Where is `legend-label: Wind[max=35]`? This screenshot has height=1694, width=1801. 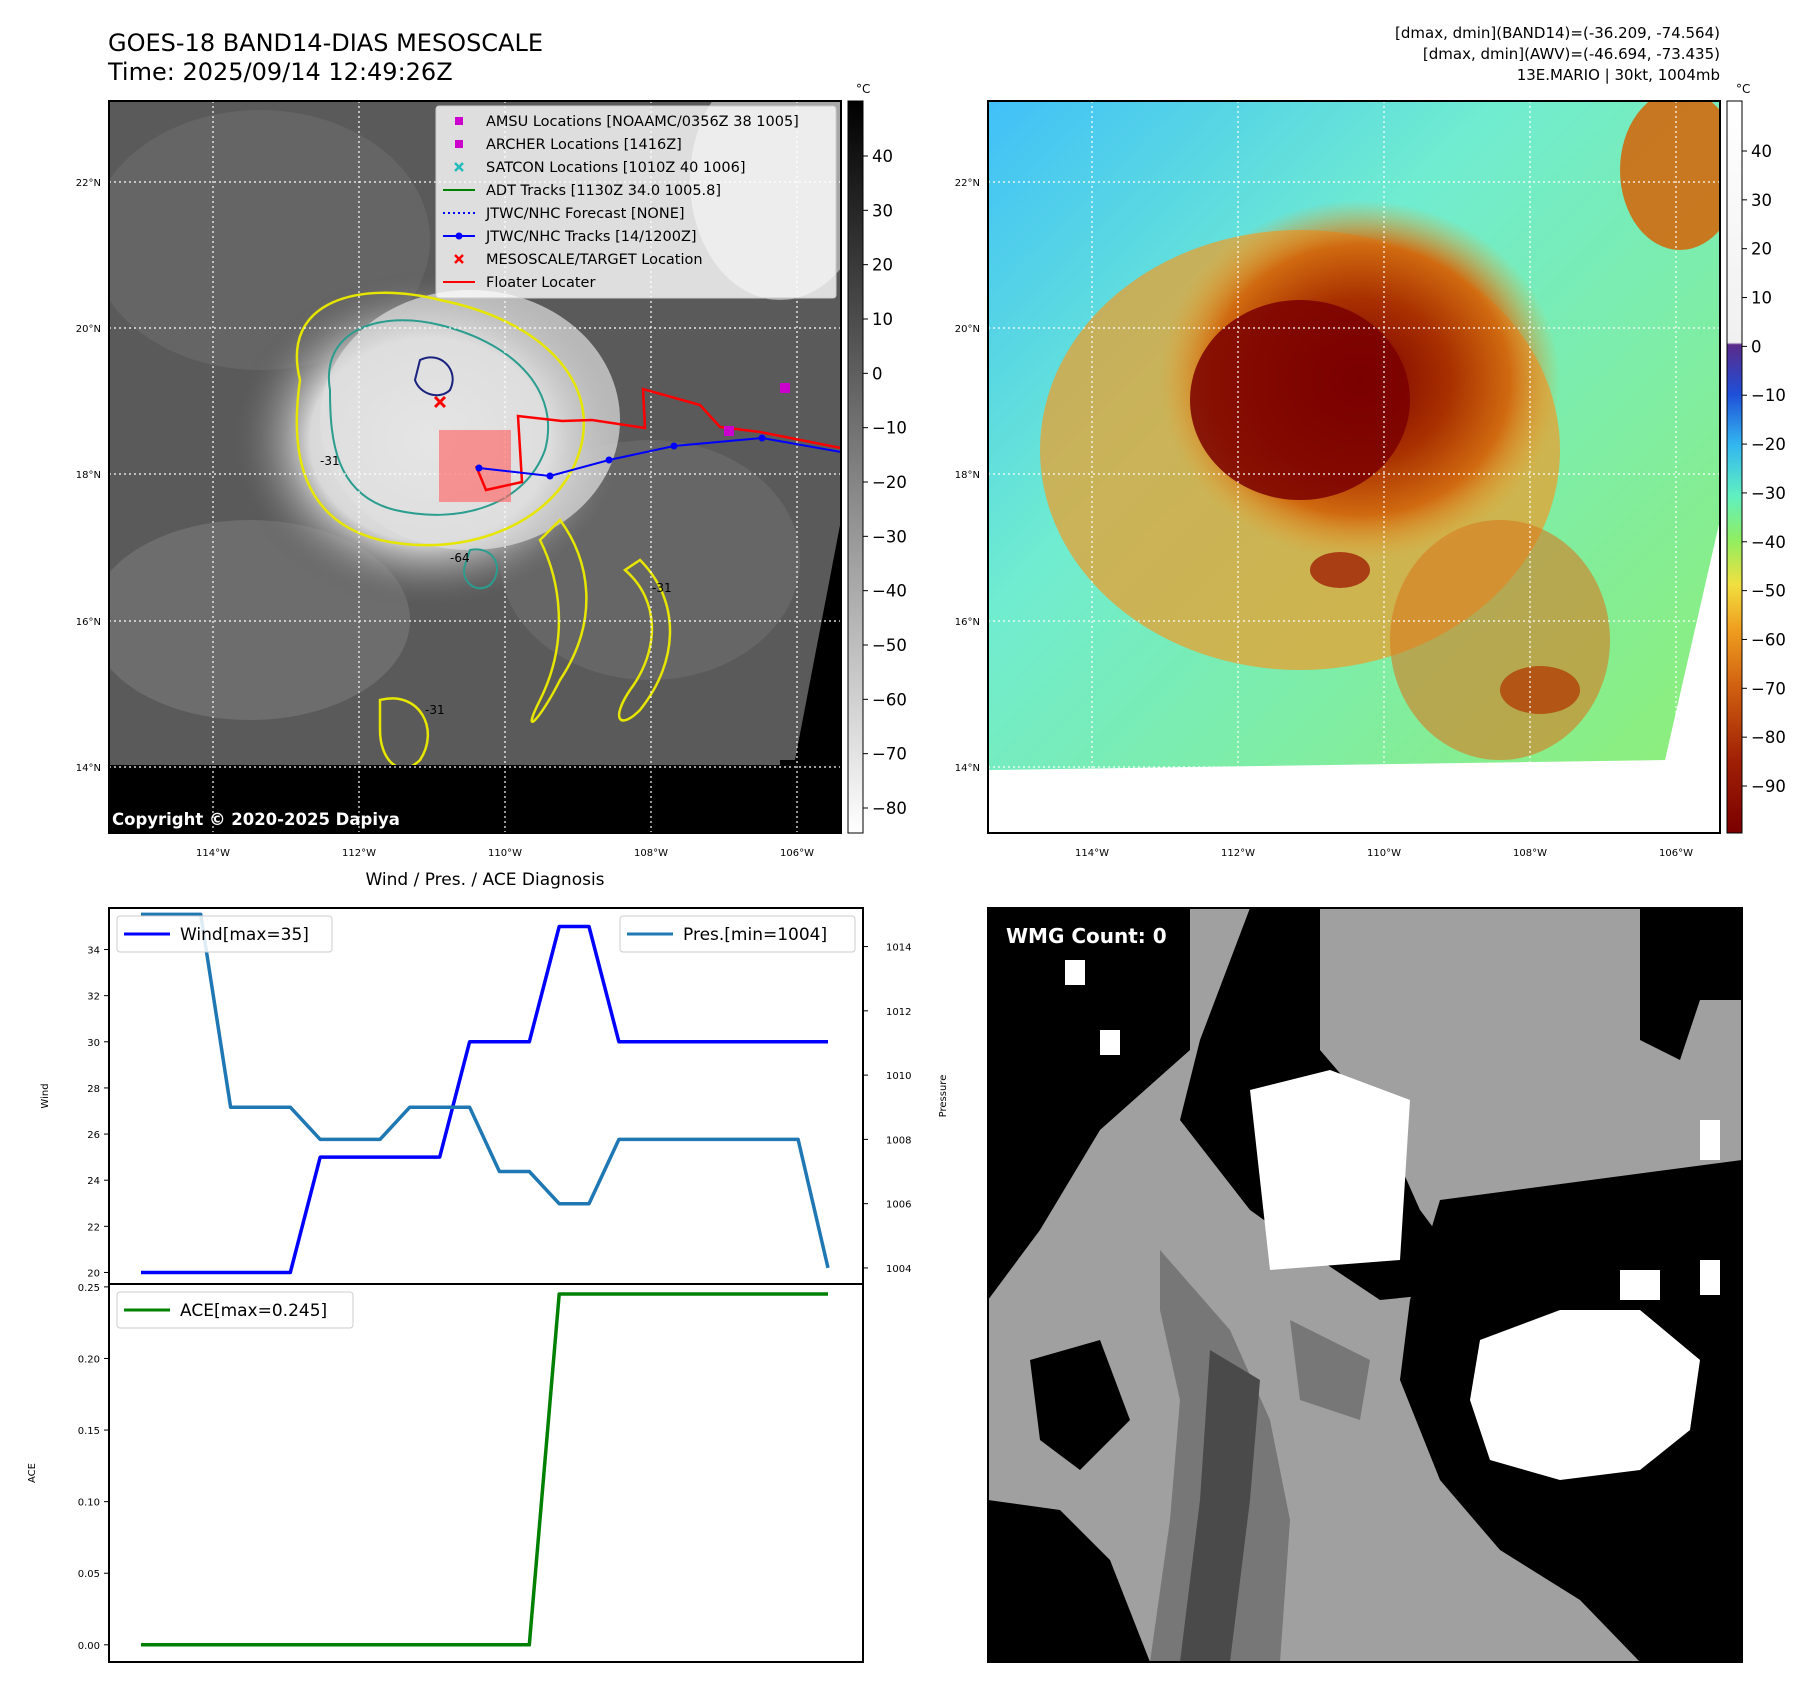
legend-label: Wind[max=35] is located at coordinates (244, 935).